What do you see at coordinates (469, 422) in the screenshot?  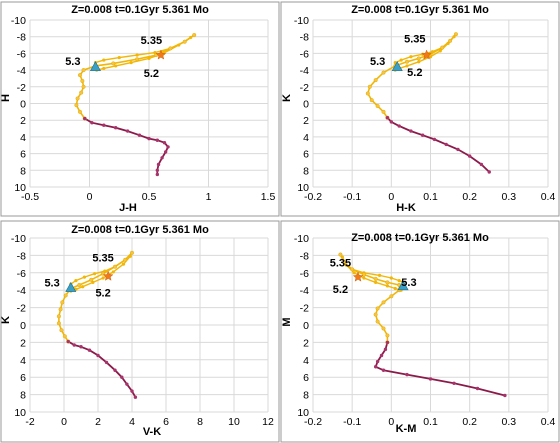 I see `x-tick-label: 0.2` at bounding box center [469, 422].